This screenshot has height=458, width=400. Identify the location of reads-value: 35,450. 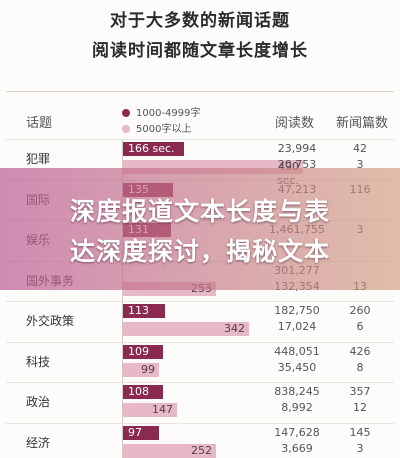
(297, 367).